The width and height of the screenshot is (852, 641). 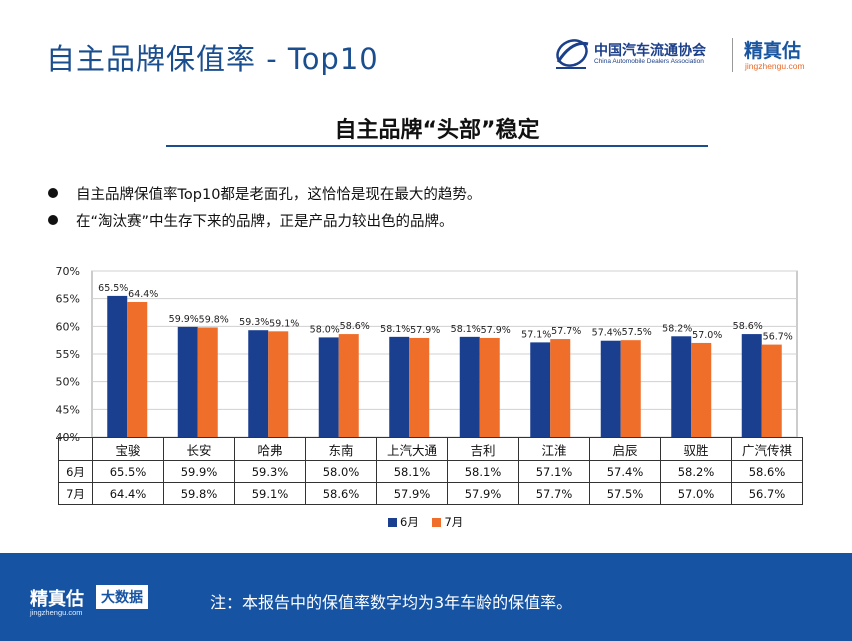 I want to click on table-value-cell: 58.2%, so click(x=696, y=471).